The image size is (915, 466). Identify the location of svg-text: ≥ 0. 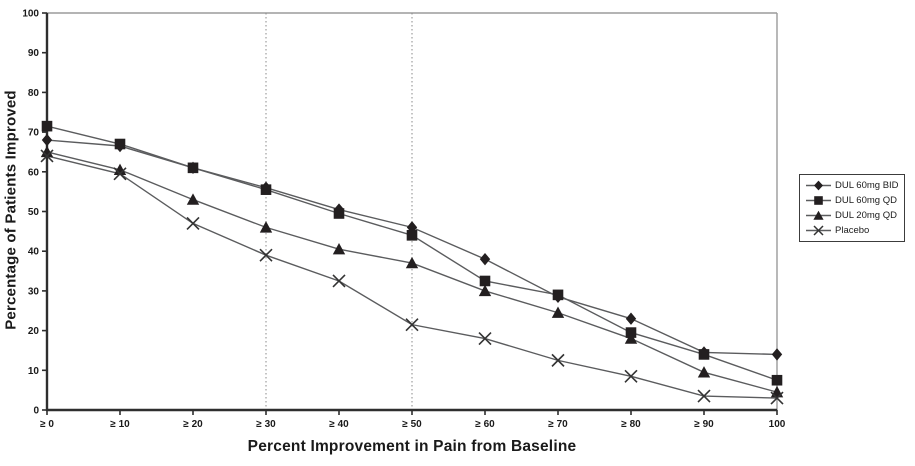
(47, 424).